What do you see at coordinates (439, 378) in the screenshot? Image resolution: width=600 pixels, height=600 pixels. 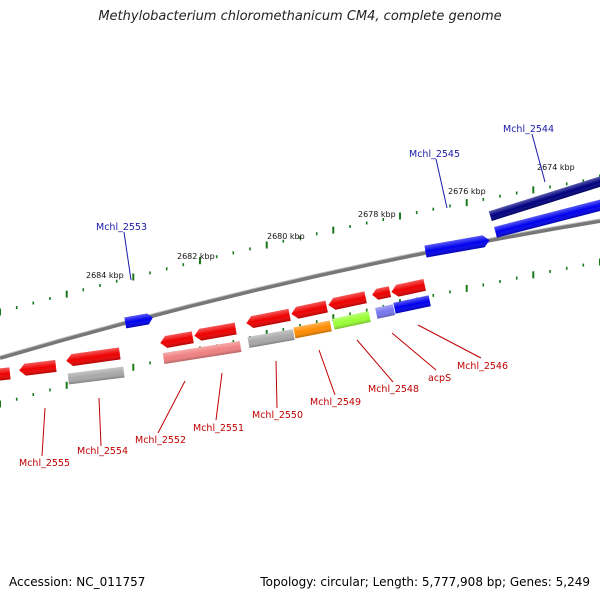 I see `gene-label-acps: acpS` at bounding box center [439, 378].